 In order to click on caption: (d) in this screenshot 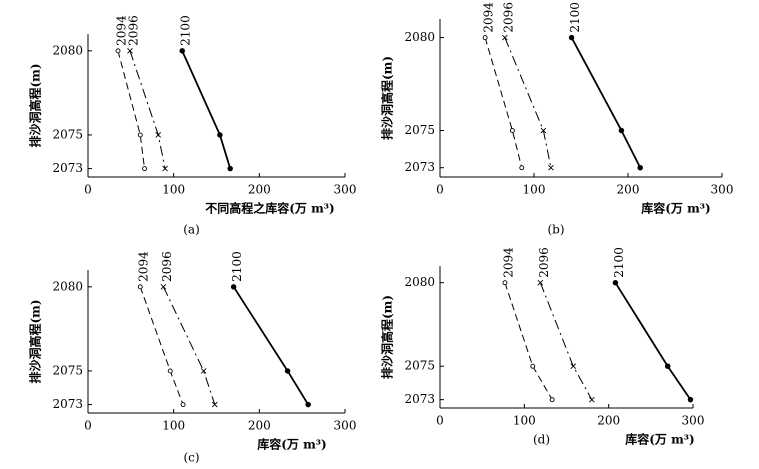, I will do `click(541, 440)`.